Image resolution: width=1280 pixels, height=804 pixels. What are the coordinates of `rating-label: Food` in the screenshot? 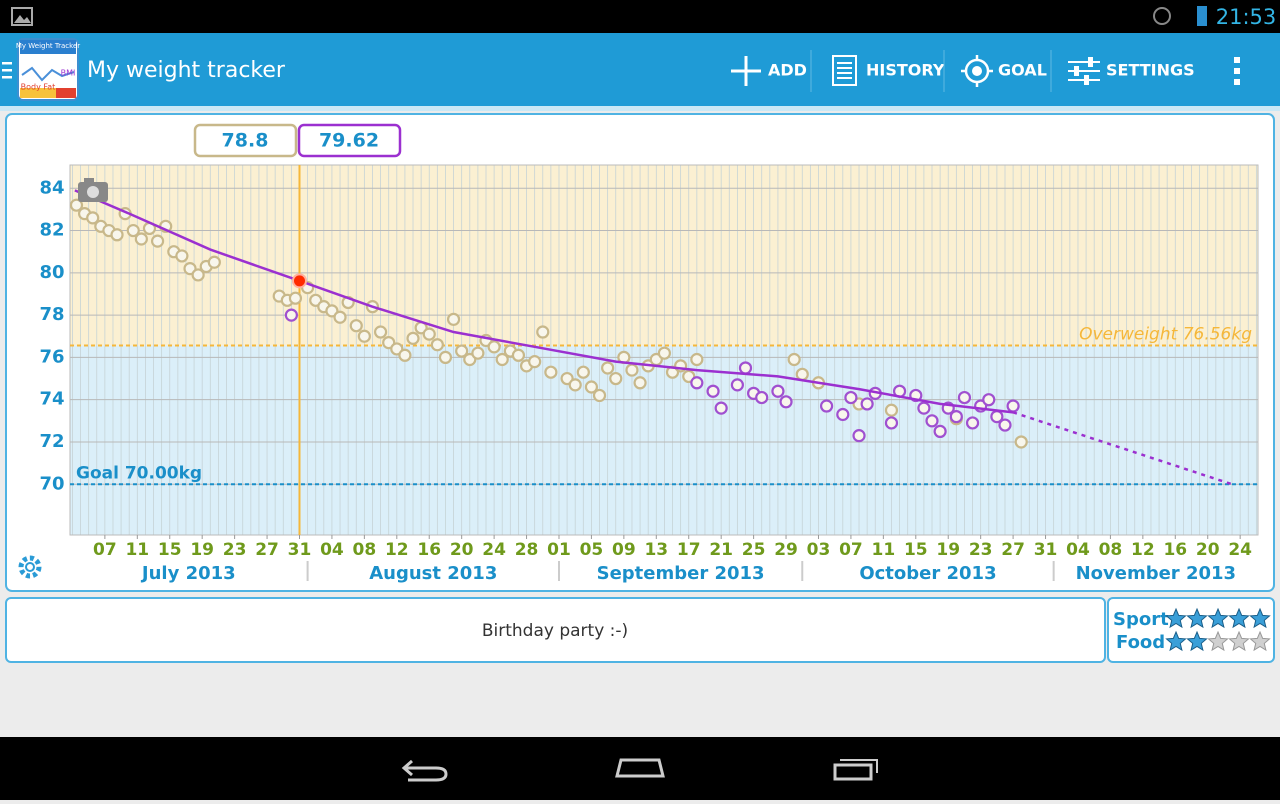 It's located at (1140, 642).